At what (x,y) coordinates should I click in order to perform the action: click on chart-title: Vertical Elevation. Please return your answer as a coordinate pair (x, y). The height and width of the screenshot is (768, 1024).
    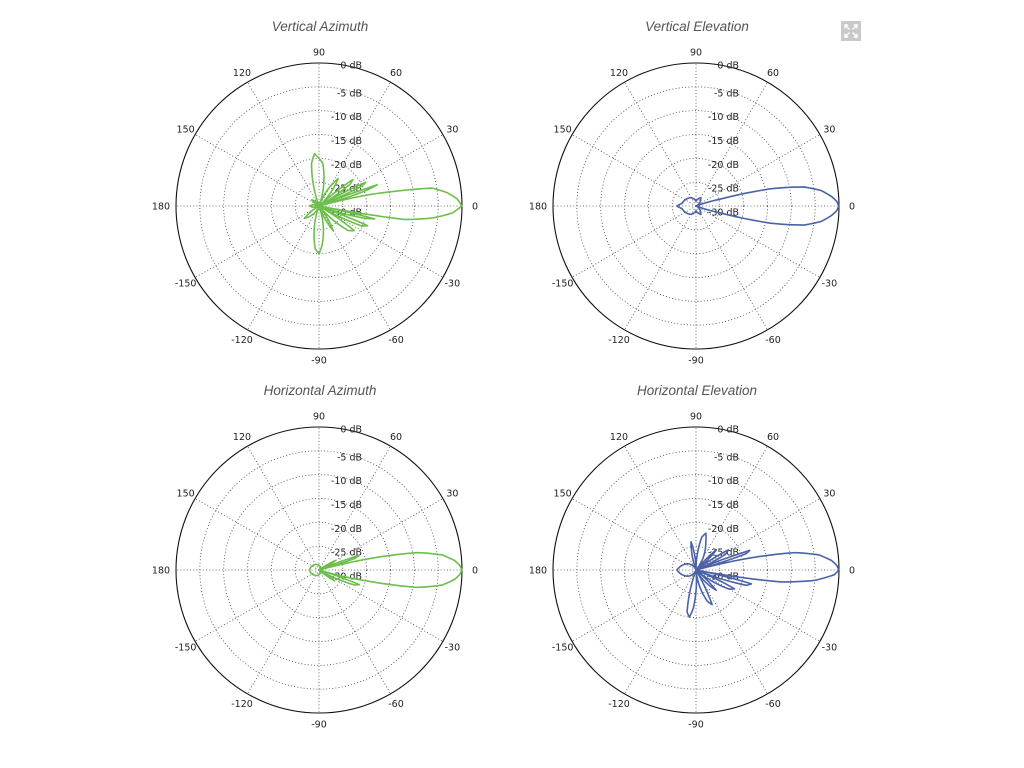
    Looking at the image, I should click on (697, 26).